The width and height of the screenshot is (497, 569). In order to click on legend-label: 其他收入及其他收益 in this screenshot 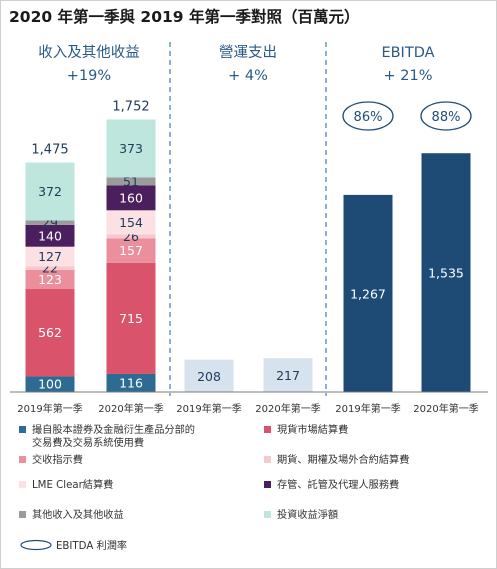, I will do `click(78, 514)`.